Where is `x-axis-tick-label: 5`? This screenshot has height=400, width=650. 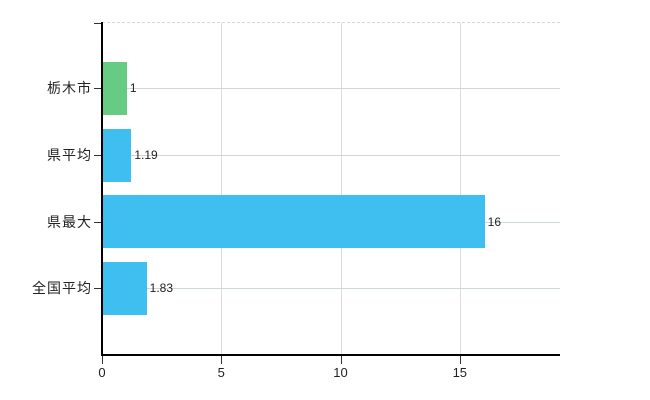
x-axis-tick-label: 5 is located at coordinates (221, 372).